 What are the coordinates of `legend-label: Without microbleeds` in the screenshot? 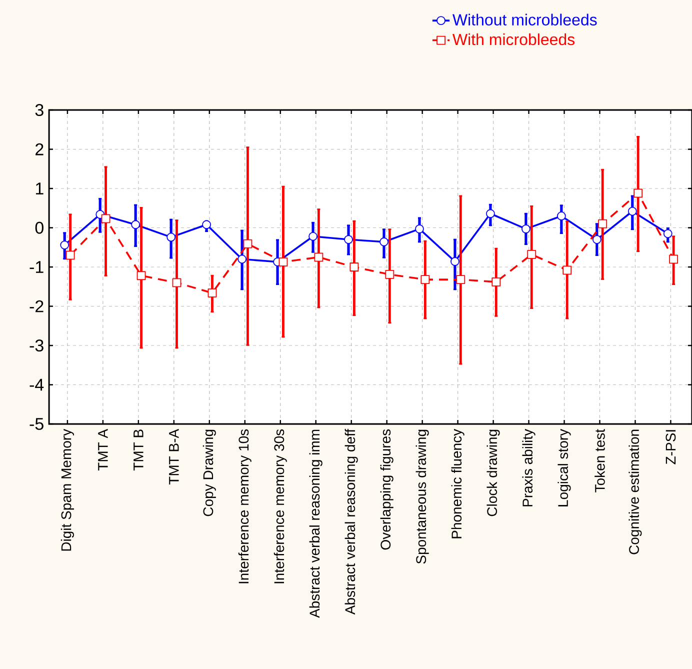 It's located at (524, 20).